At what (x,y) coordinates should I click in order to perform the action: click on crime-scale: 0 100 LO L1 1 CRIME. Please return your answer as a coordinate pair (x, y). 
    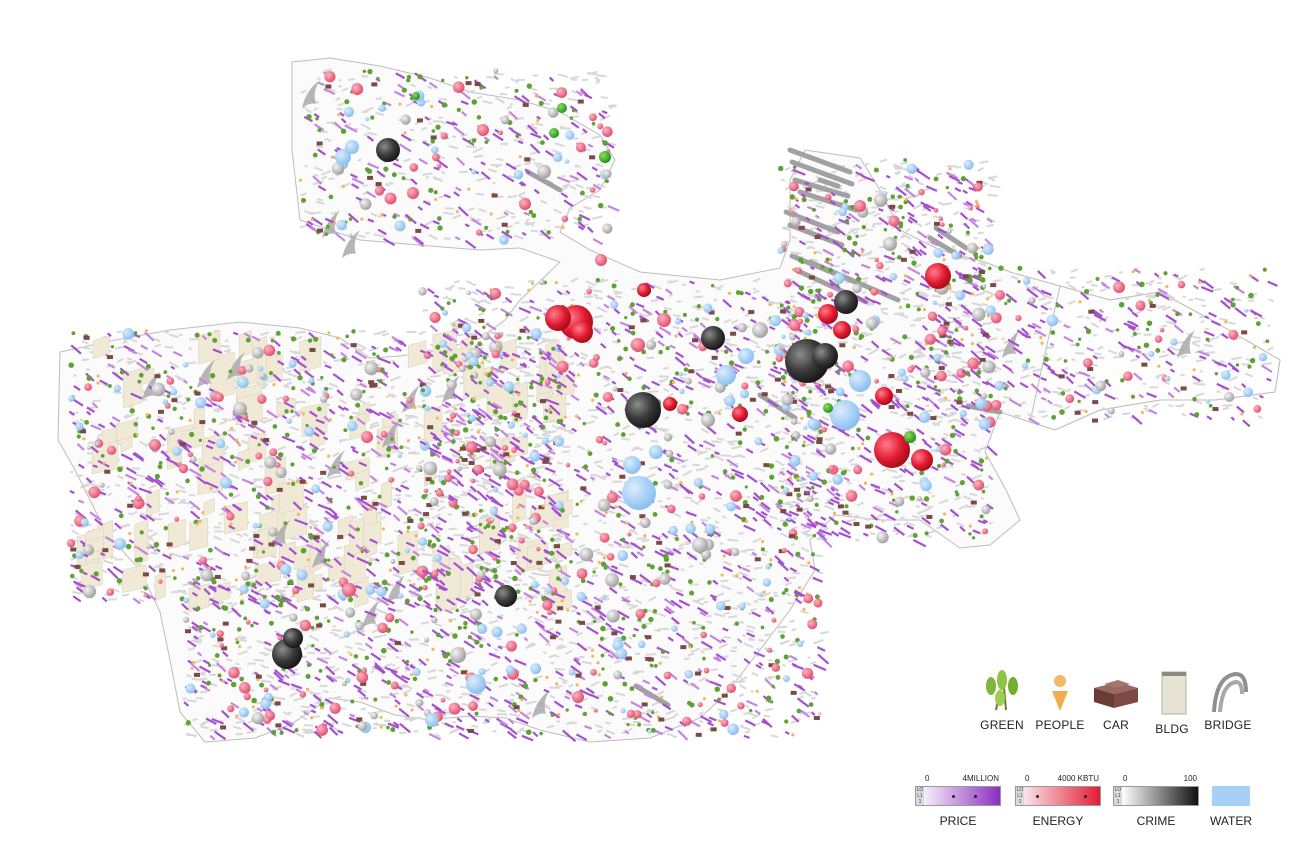
    Looking at the image, I should click on (1156, 801).